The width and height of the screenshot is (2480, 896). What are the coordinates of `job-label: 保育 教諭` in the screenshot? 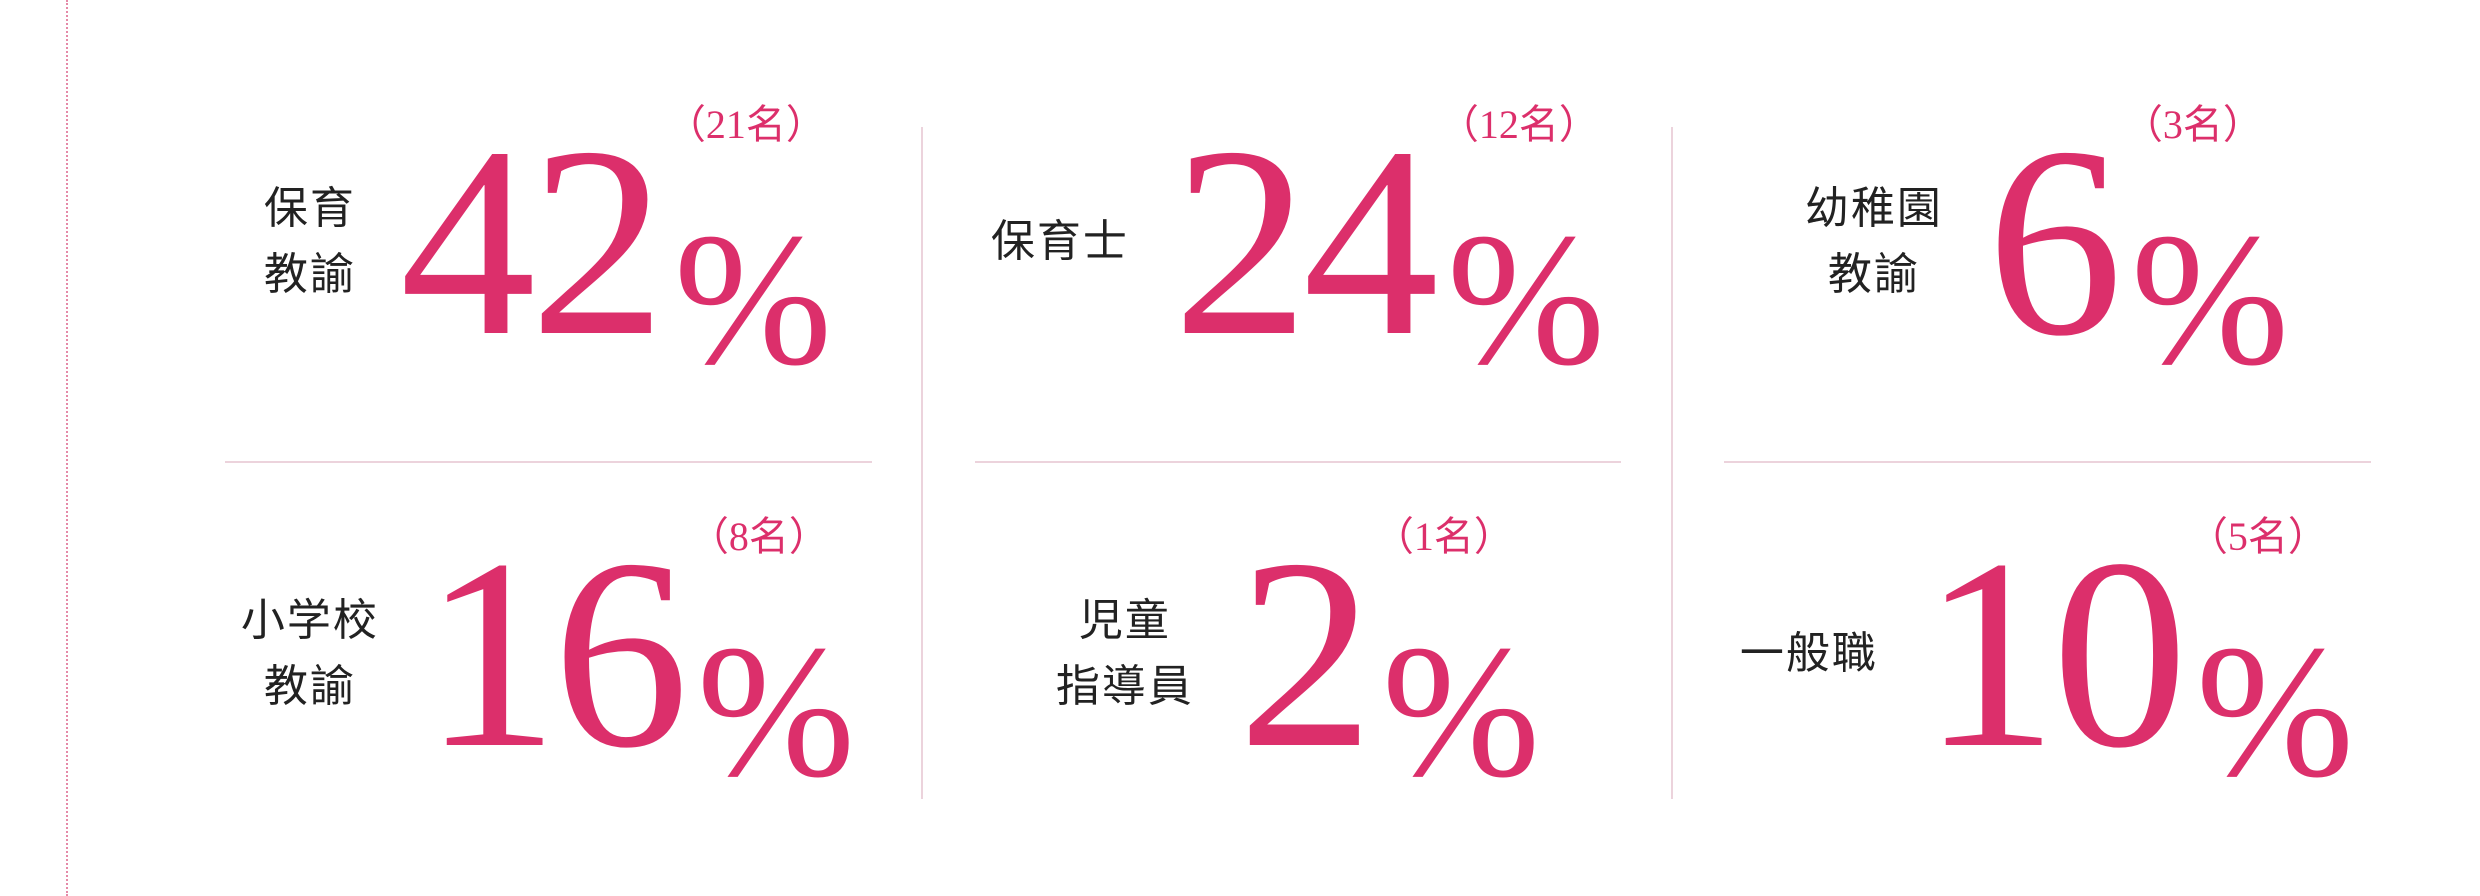 It's located at (309, 241).